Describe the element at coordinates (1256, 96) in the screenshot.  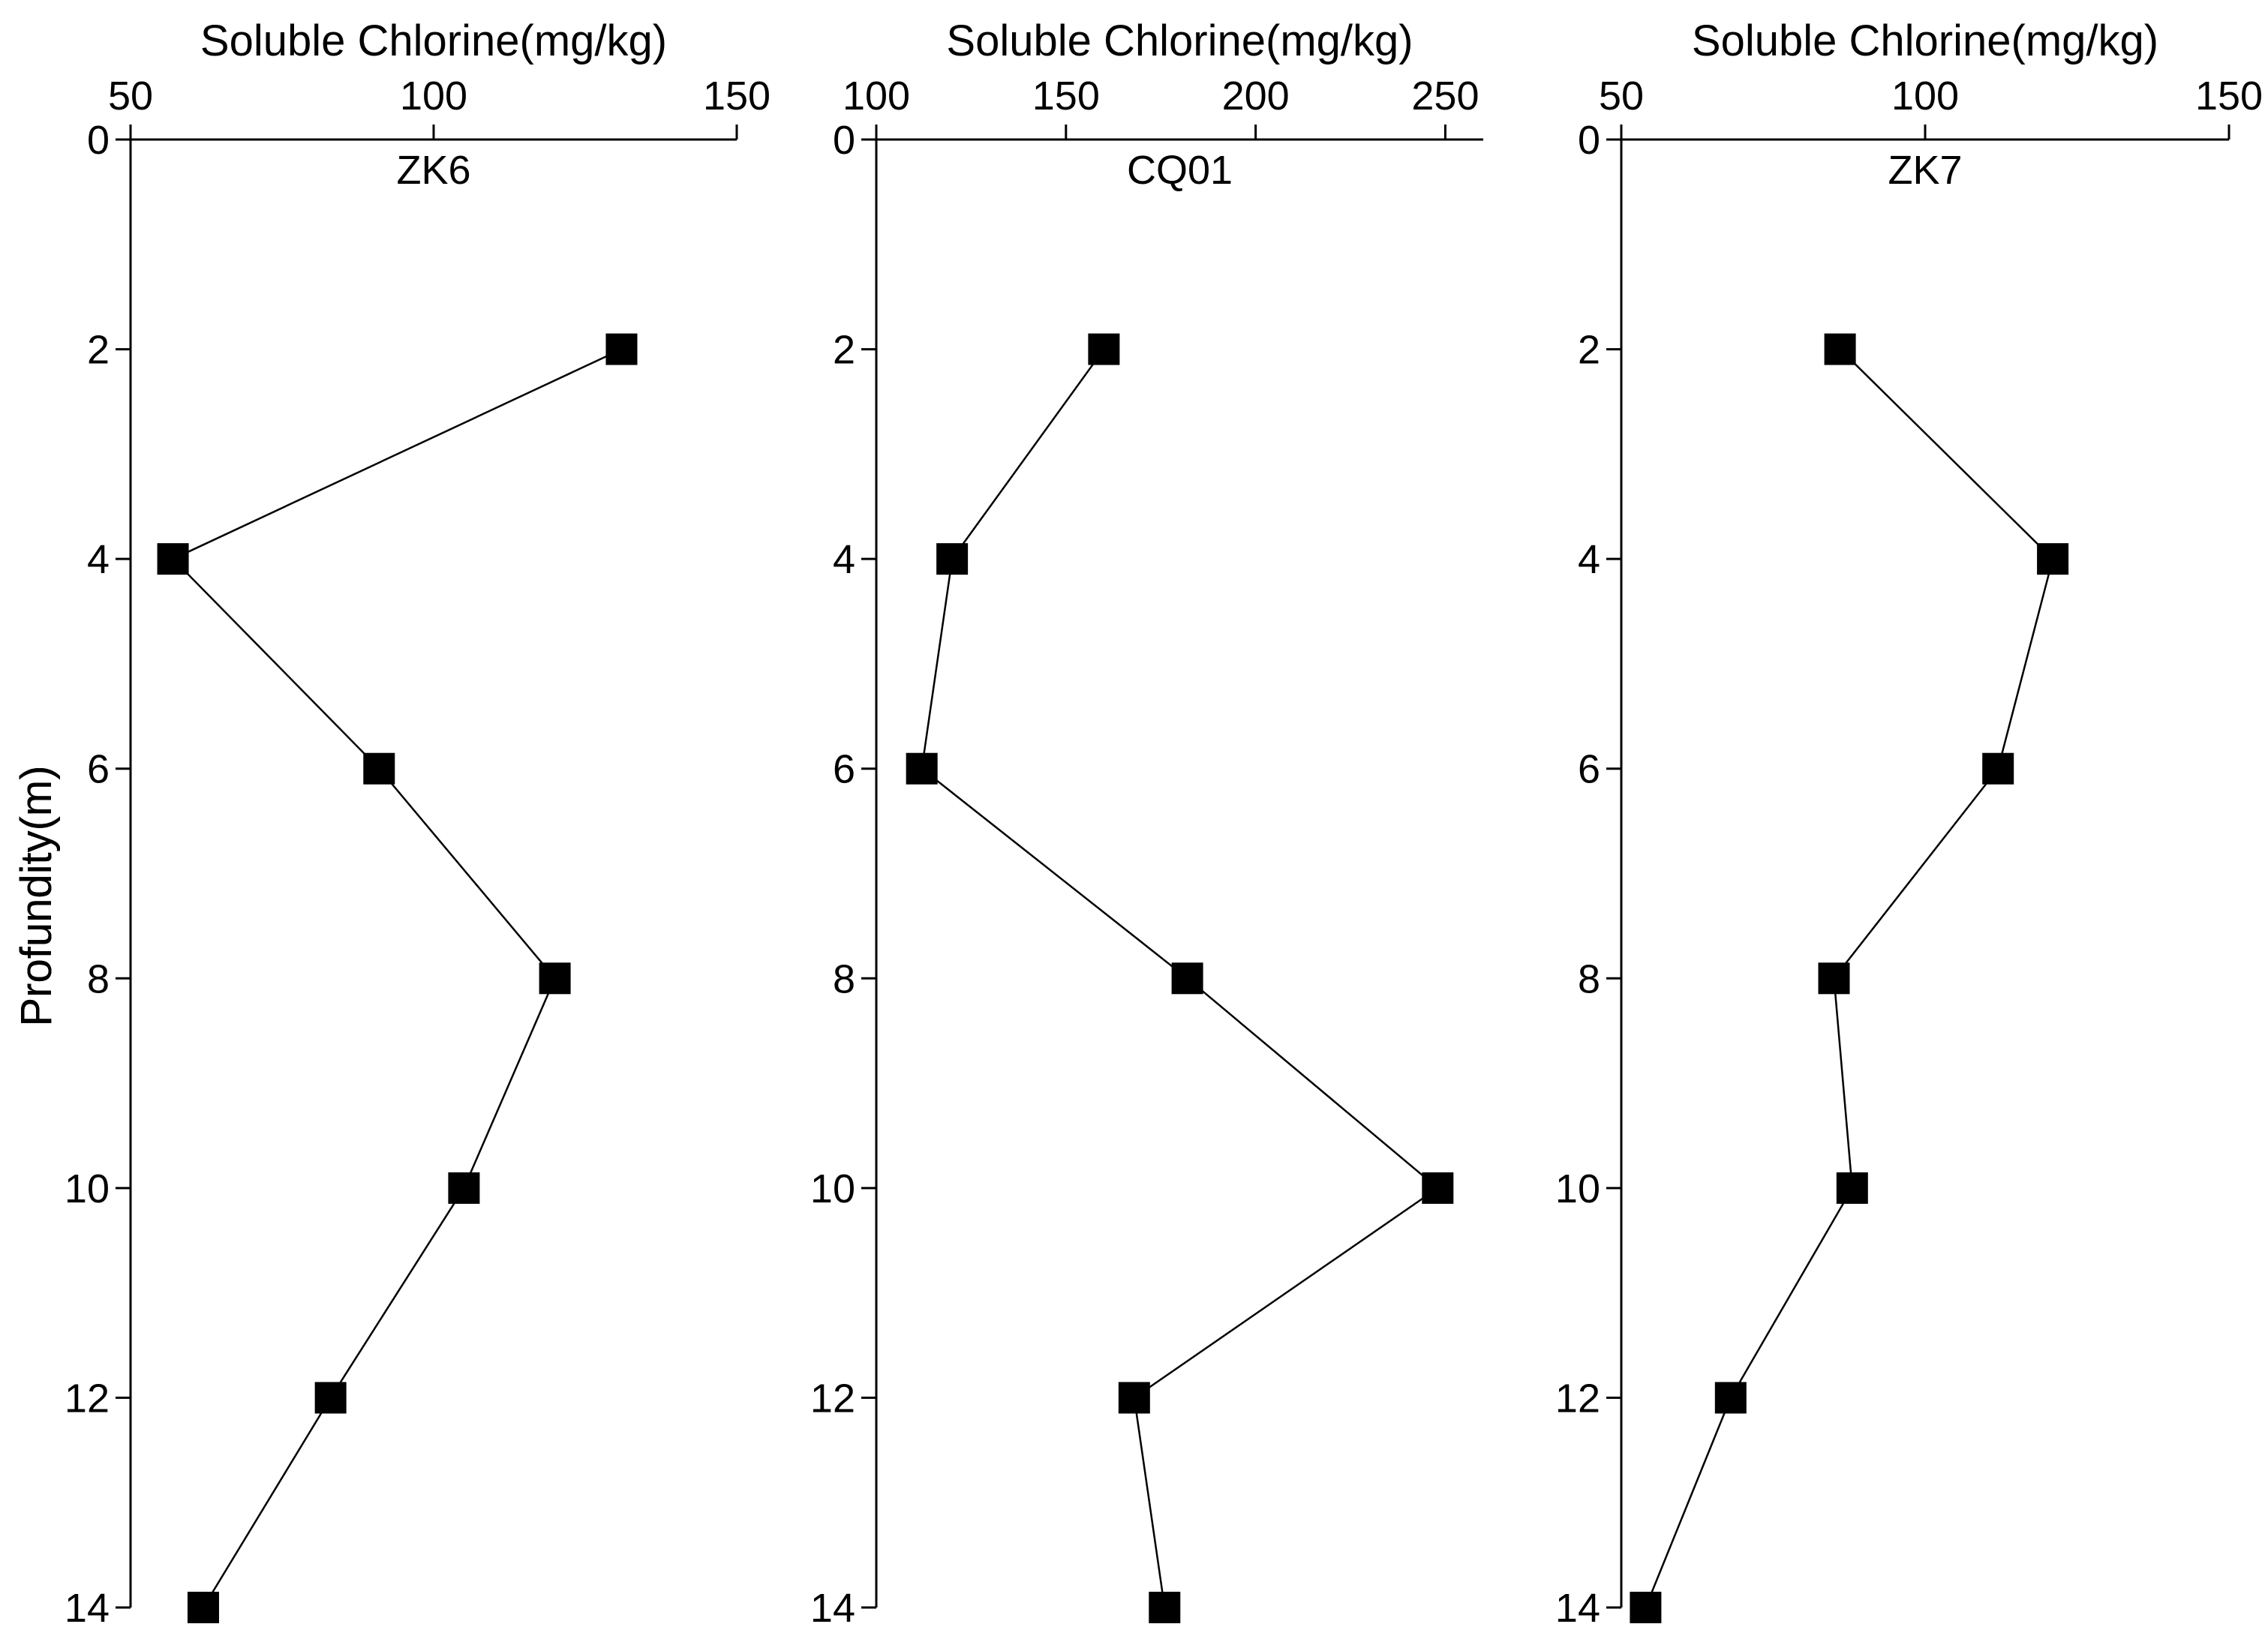
I see `x-tick-label: 200` at that location.